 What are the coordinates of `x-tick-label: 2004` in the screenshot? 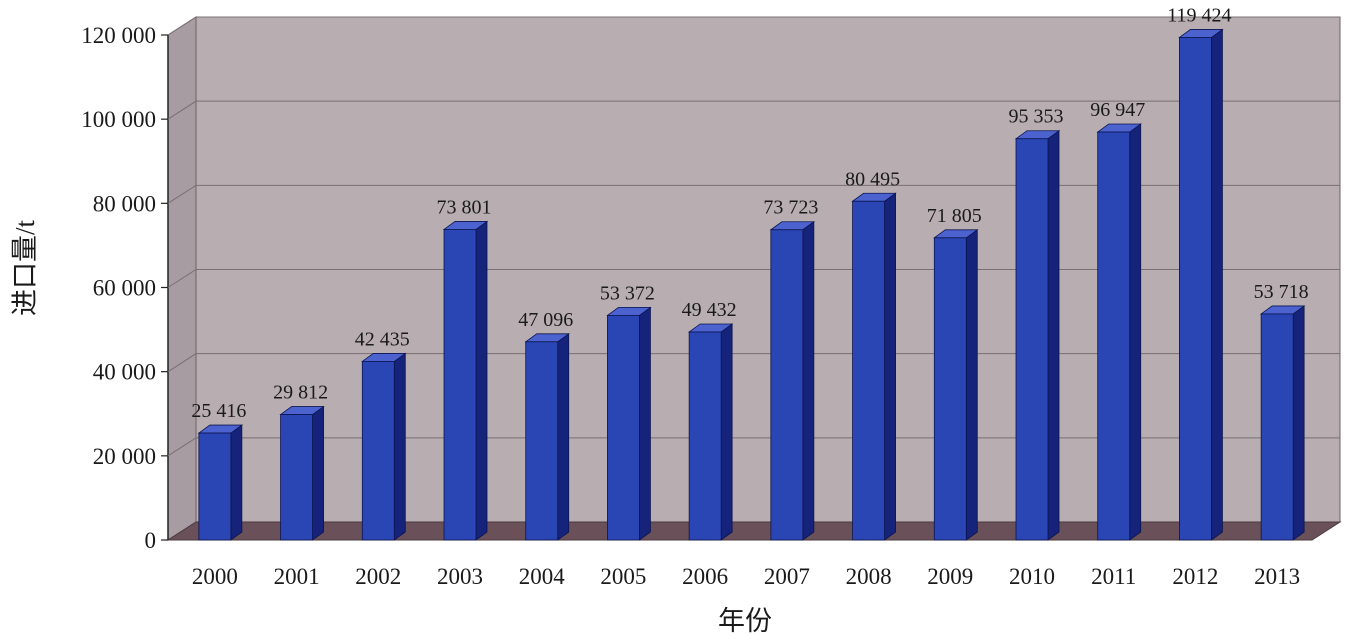 It's located at (542, 576).